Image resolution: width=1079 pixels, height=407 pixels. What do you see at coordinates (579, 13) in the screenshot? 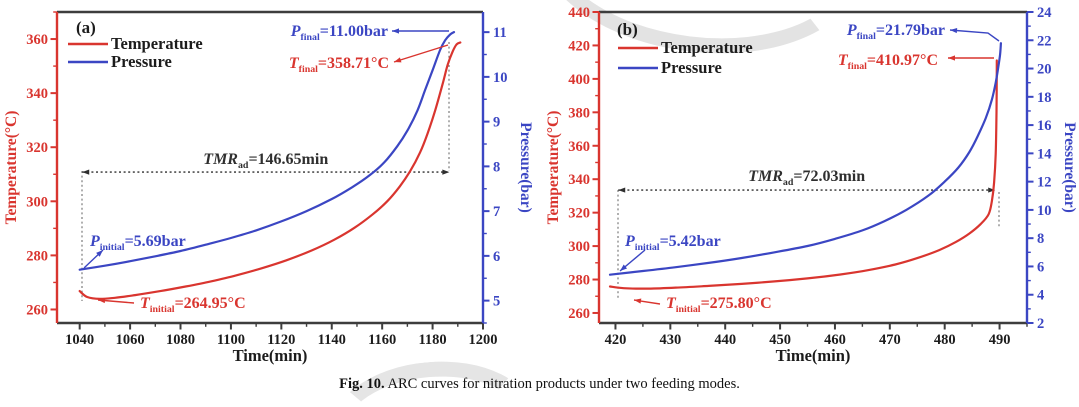
I see `temp-tick-label: 440` at bounding box center [579, 13].